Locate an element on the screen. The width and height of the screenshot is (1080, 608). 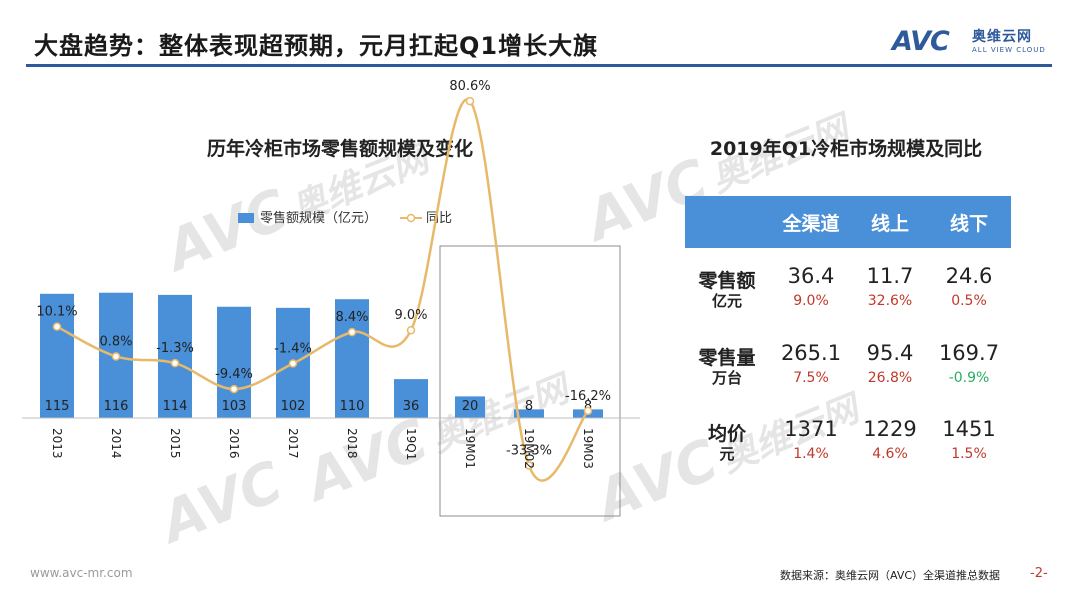
category-label: 19Q1 is located at coordinates (411, 444).